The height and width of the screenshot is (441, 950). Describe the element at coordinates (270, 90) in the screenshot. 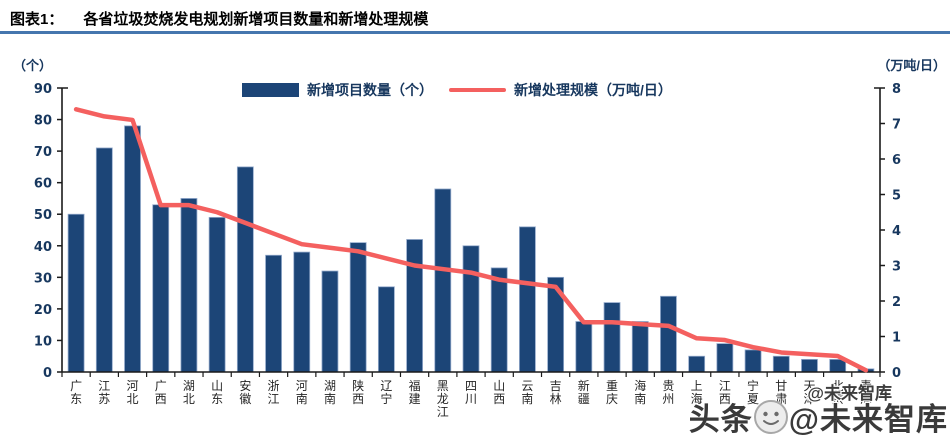

I see `legend-bar-swatch-icon` at that location.